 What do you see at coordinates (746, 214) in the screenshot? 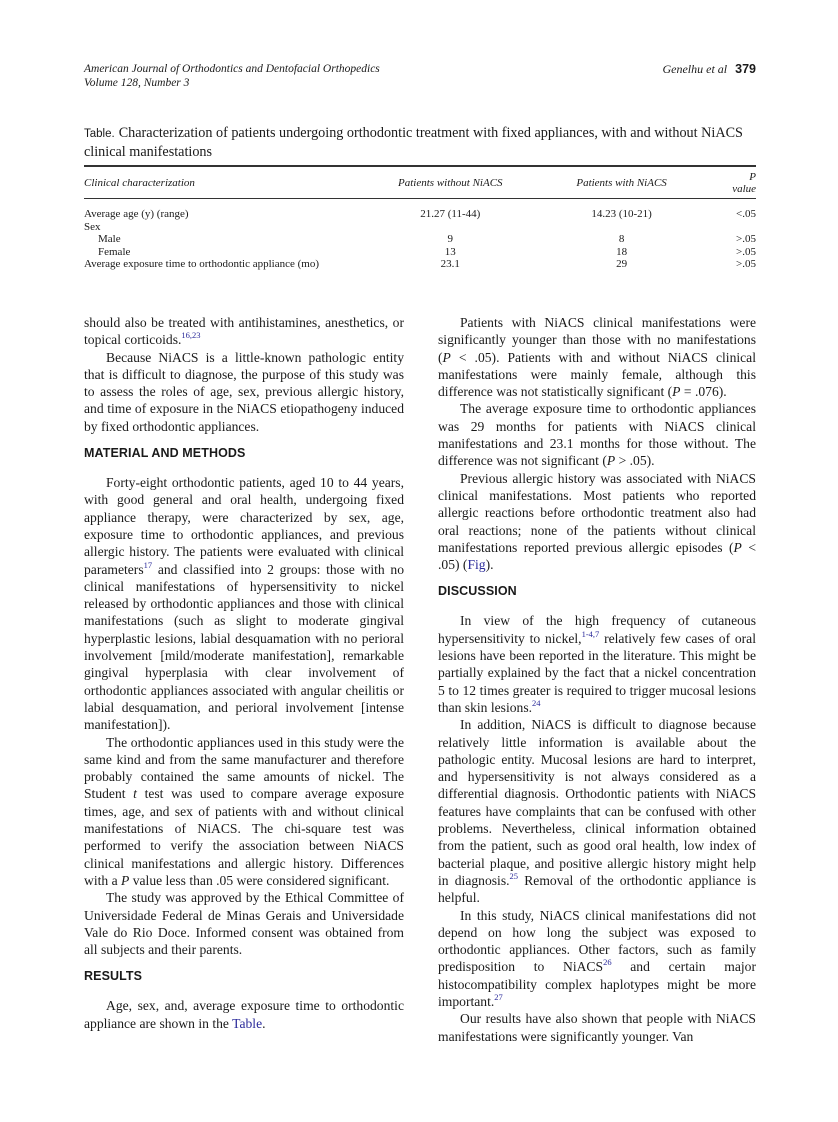
I see `cell-p: <.05` at bounding box center [746, 214].